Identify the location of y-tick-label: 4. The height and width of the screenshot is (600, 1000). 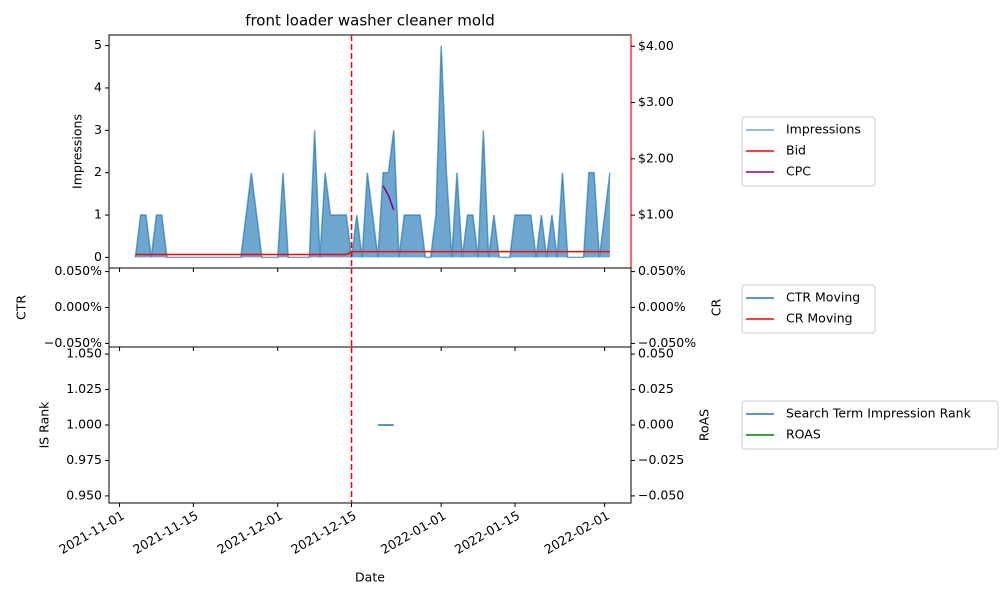
(98, 86).